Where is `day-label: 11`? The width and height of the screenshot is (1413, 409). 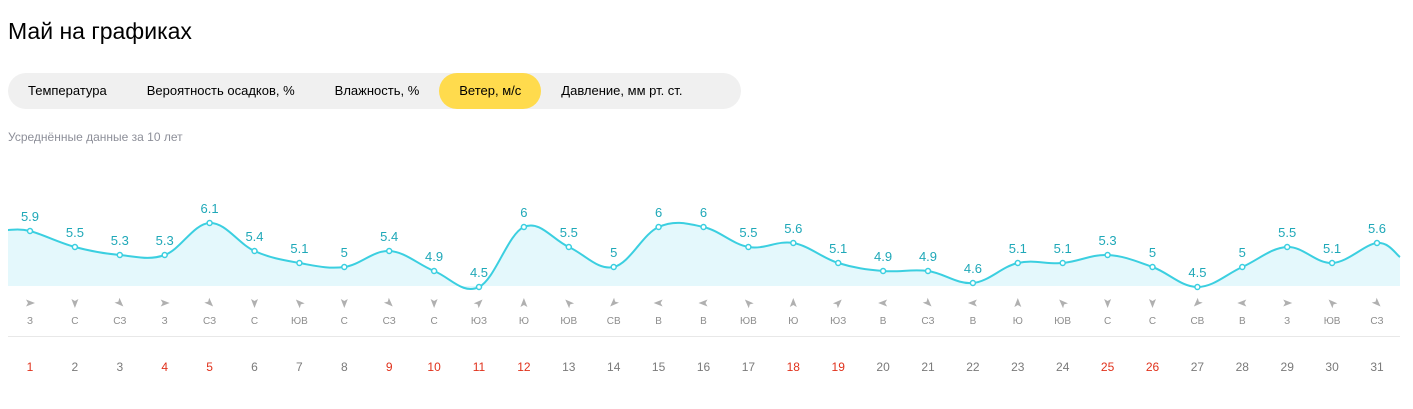 day-label: 11 is located at coordinates (479, 367).